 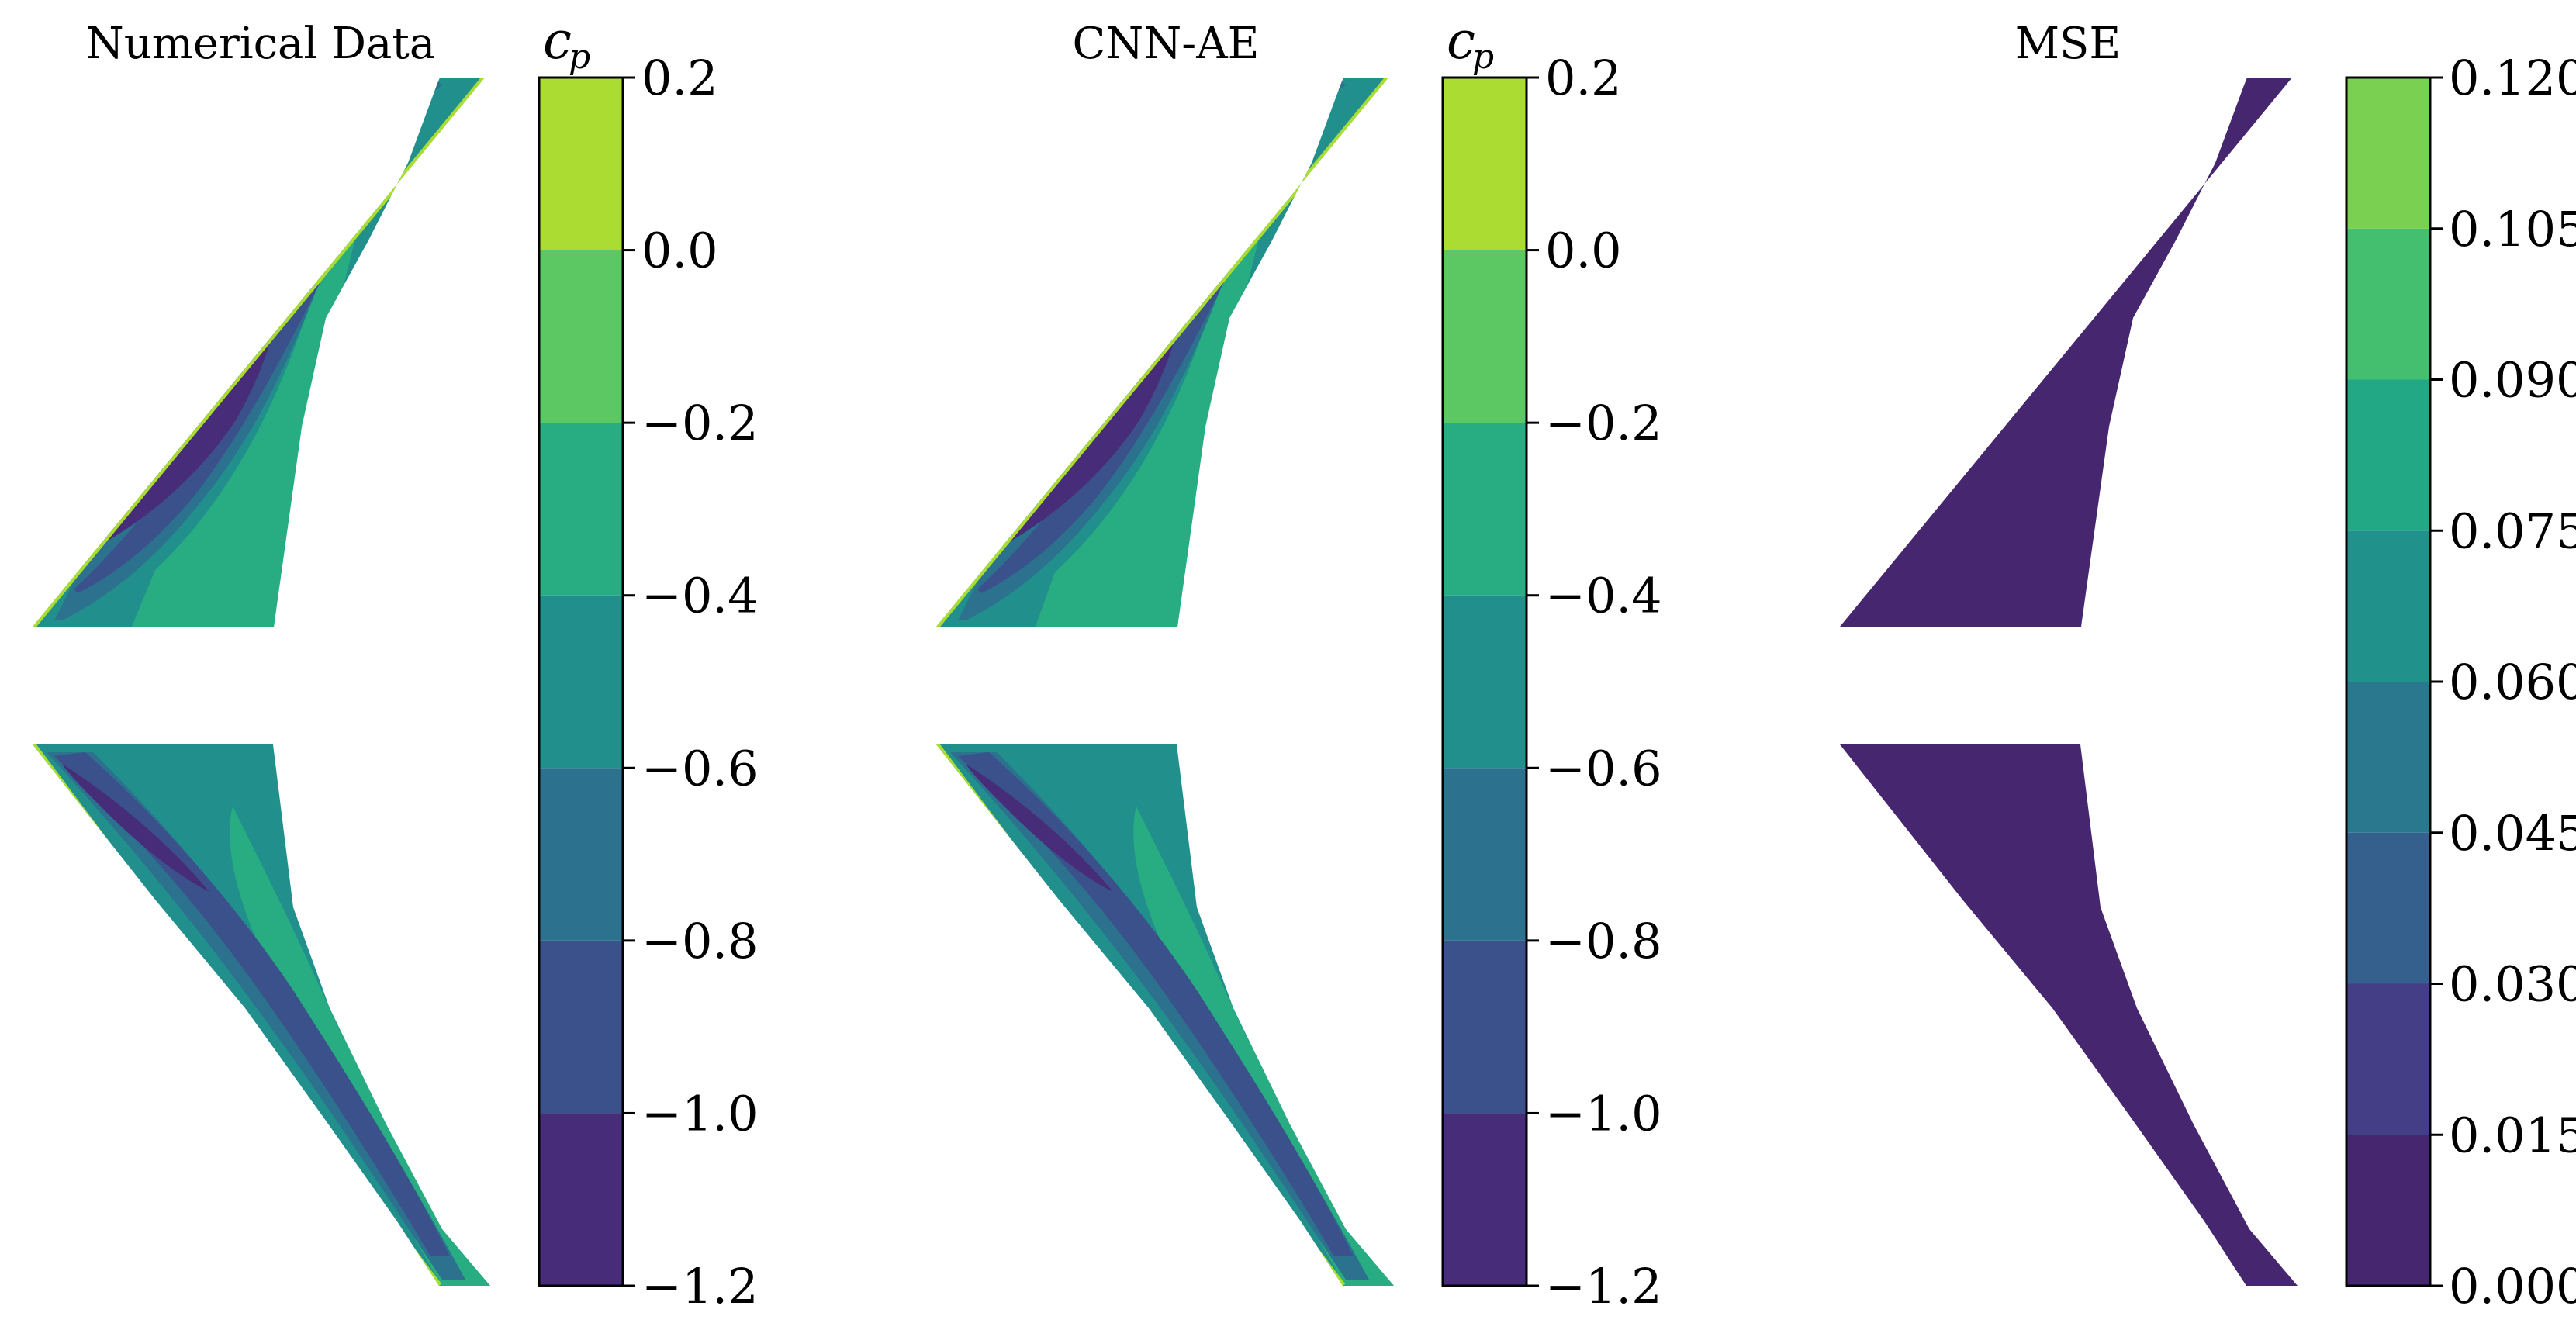 I want to click on colorbar-tick-label: 0.075, so click(x=2512, y=531).